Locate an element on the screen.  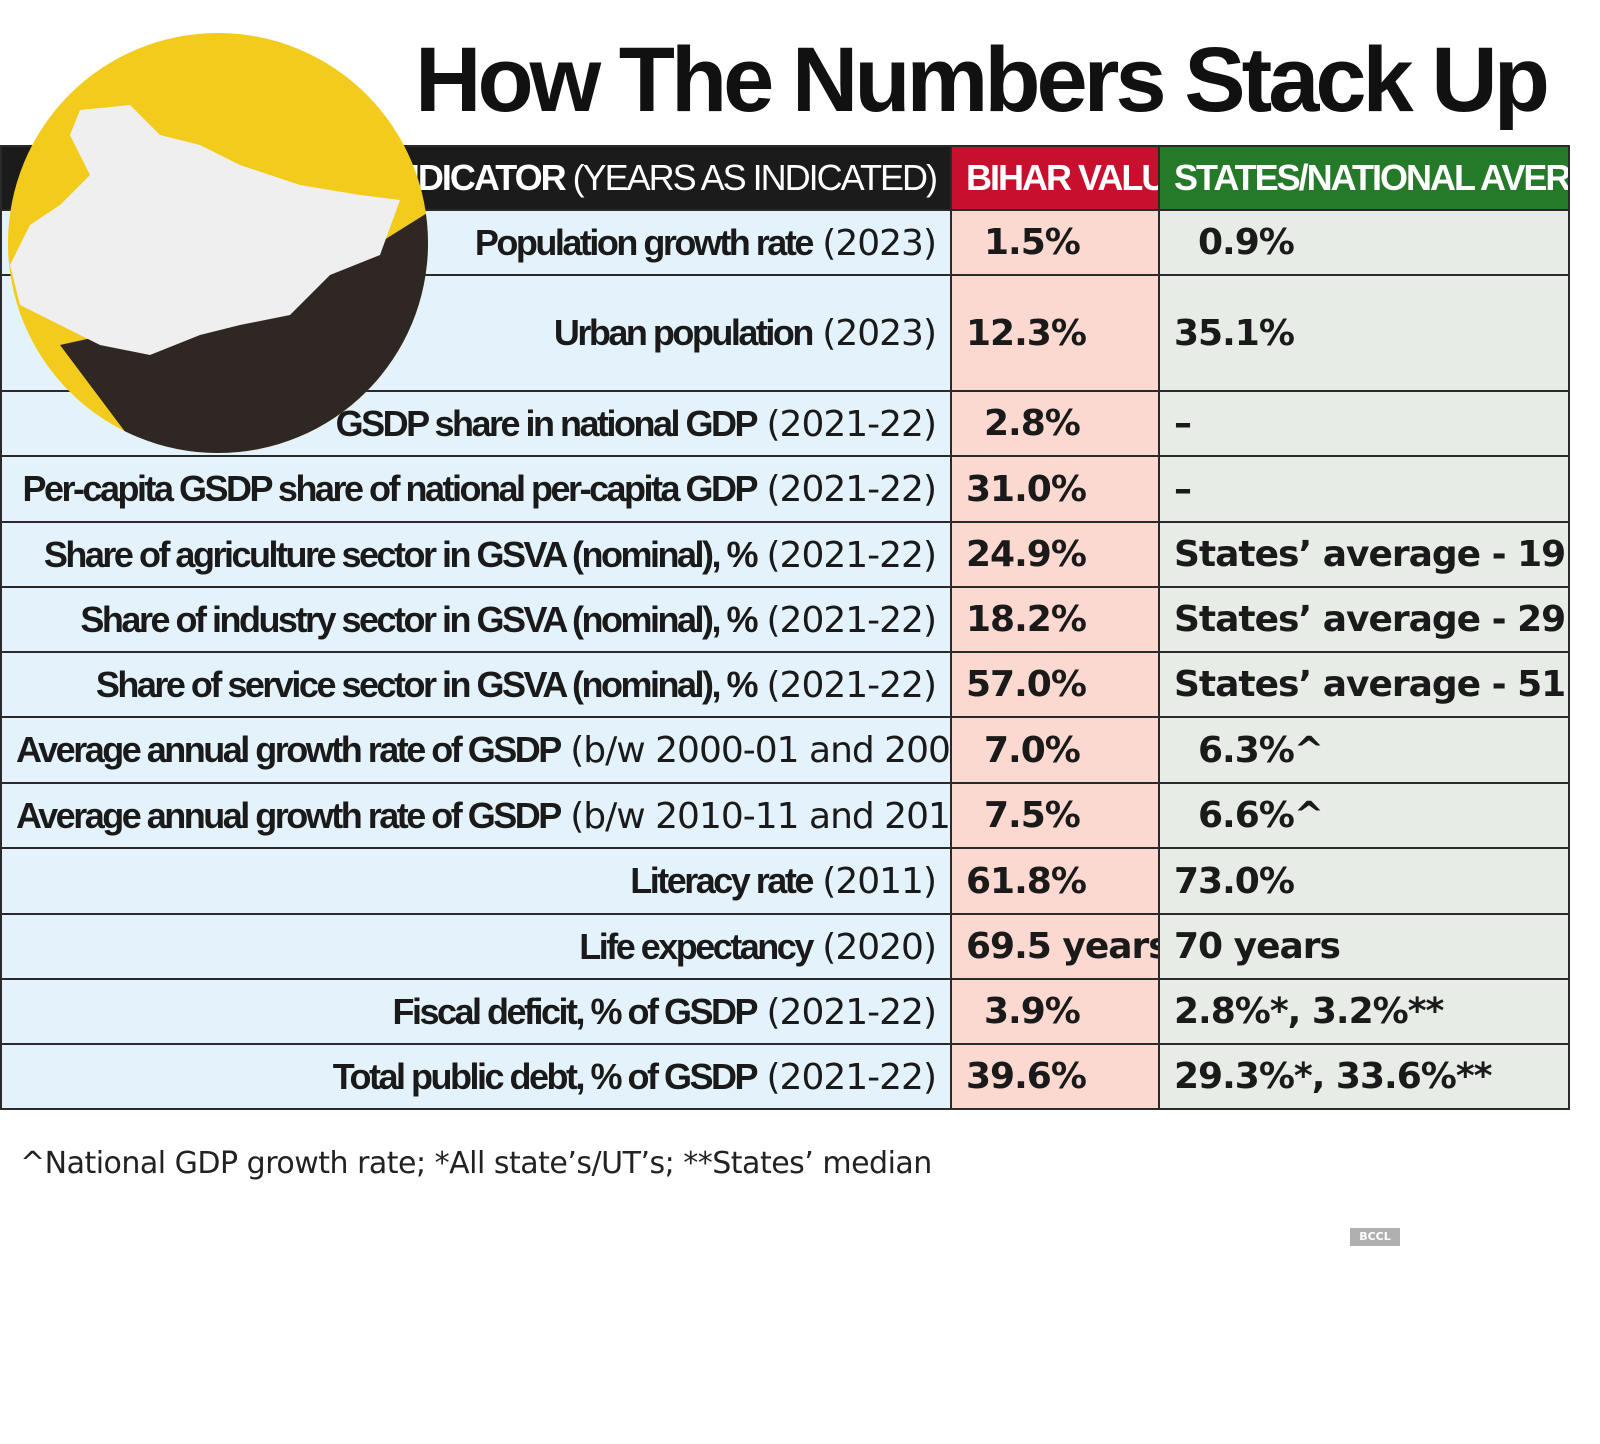
average-value: 2.8%*, 3.2%** is located at coordinates (1364, 1011).